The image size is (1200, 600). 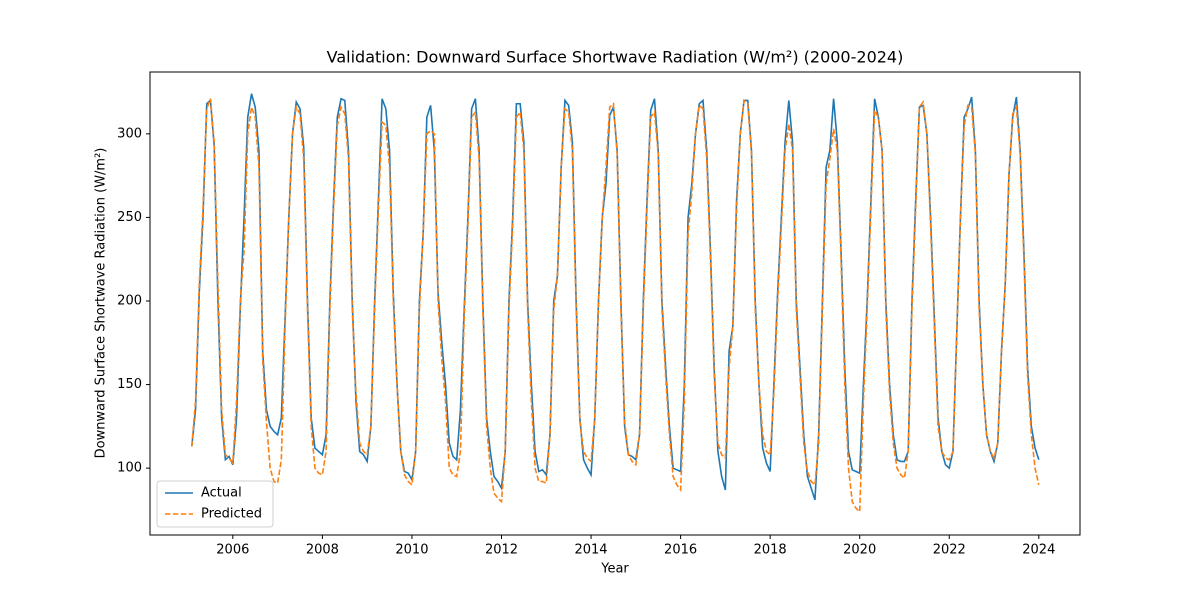 What do you see at coordinates (1038, 550) in the screenshot?
I see `x-tick-label: 2024` at bounding box center [1038, 550].